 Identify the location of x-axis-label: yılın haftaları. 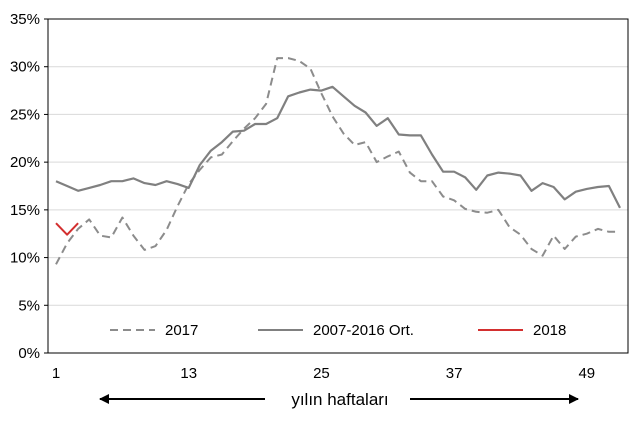
(339, 399).